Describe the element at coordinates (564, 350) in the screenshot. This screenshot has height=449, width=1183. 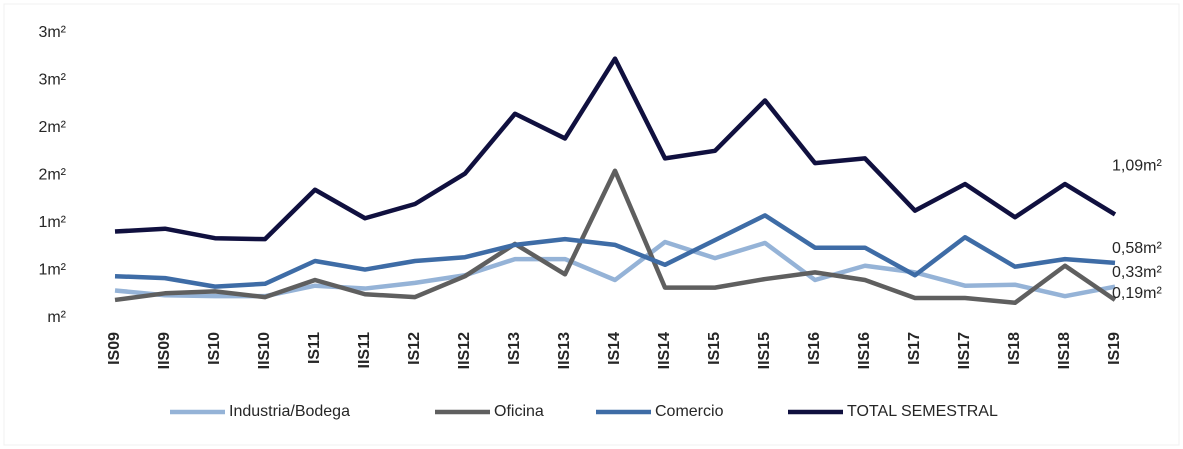
I see `x-tick-label: IIS13` at that location.